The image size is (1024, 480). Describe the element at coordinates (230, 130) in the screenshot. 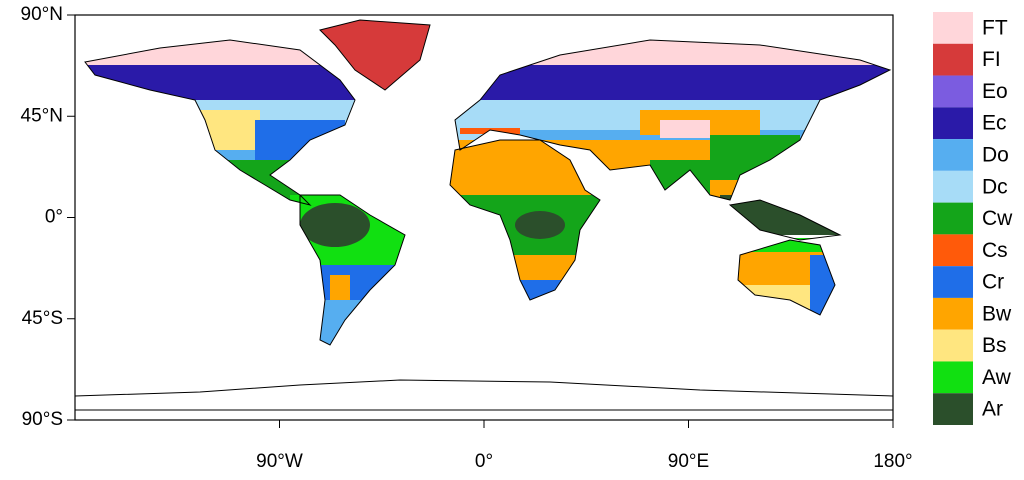

I see `zone-bs-na` at that location.